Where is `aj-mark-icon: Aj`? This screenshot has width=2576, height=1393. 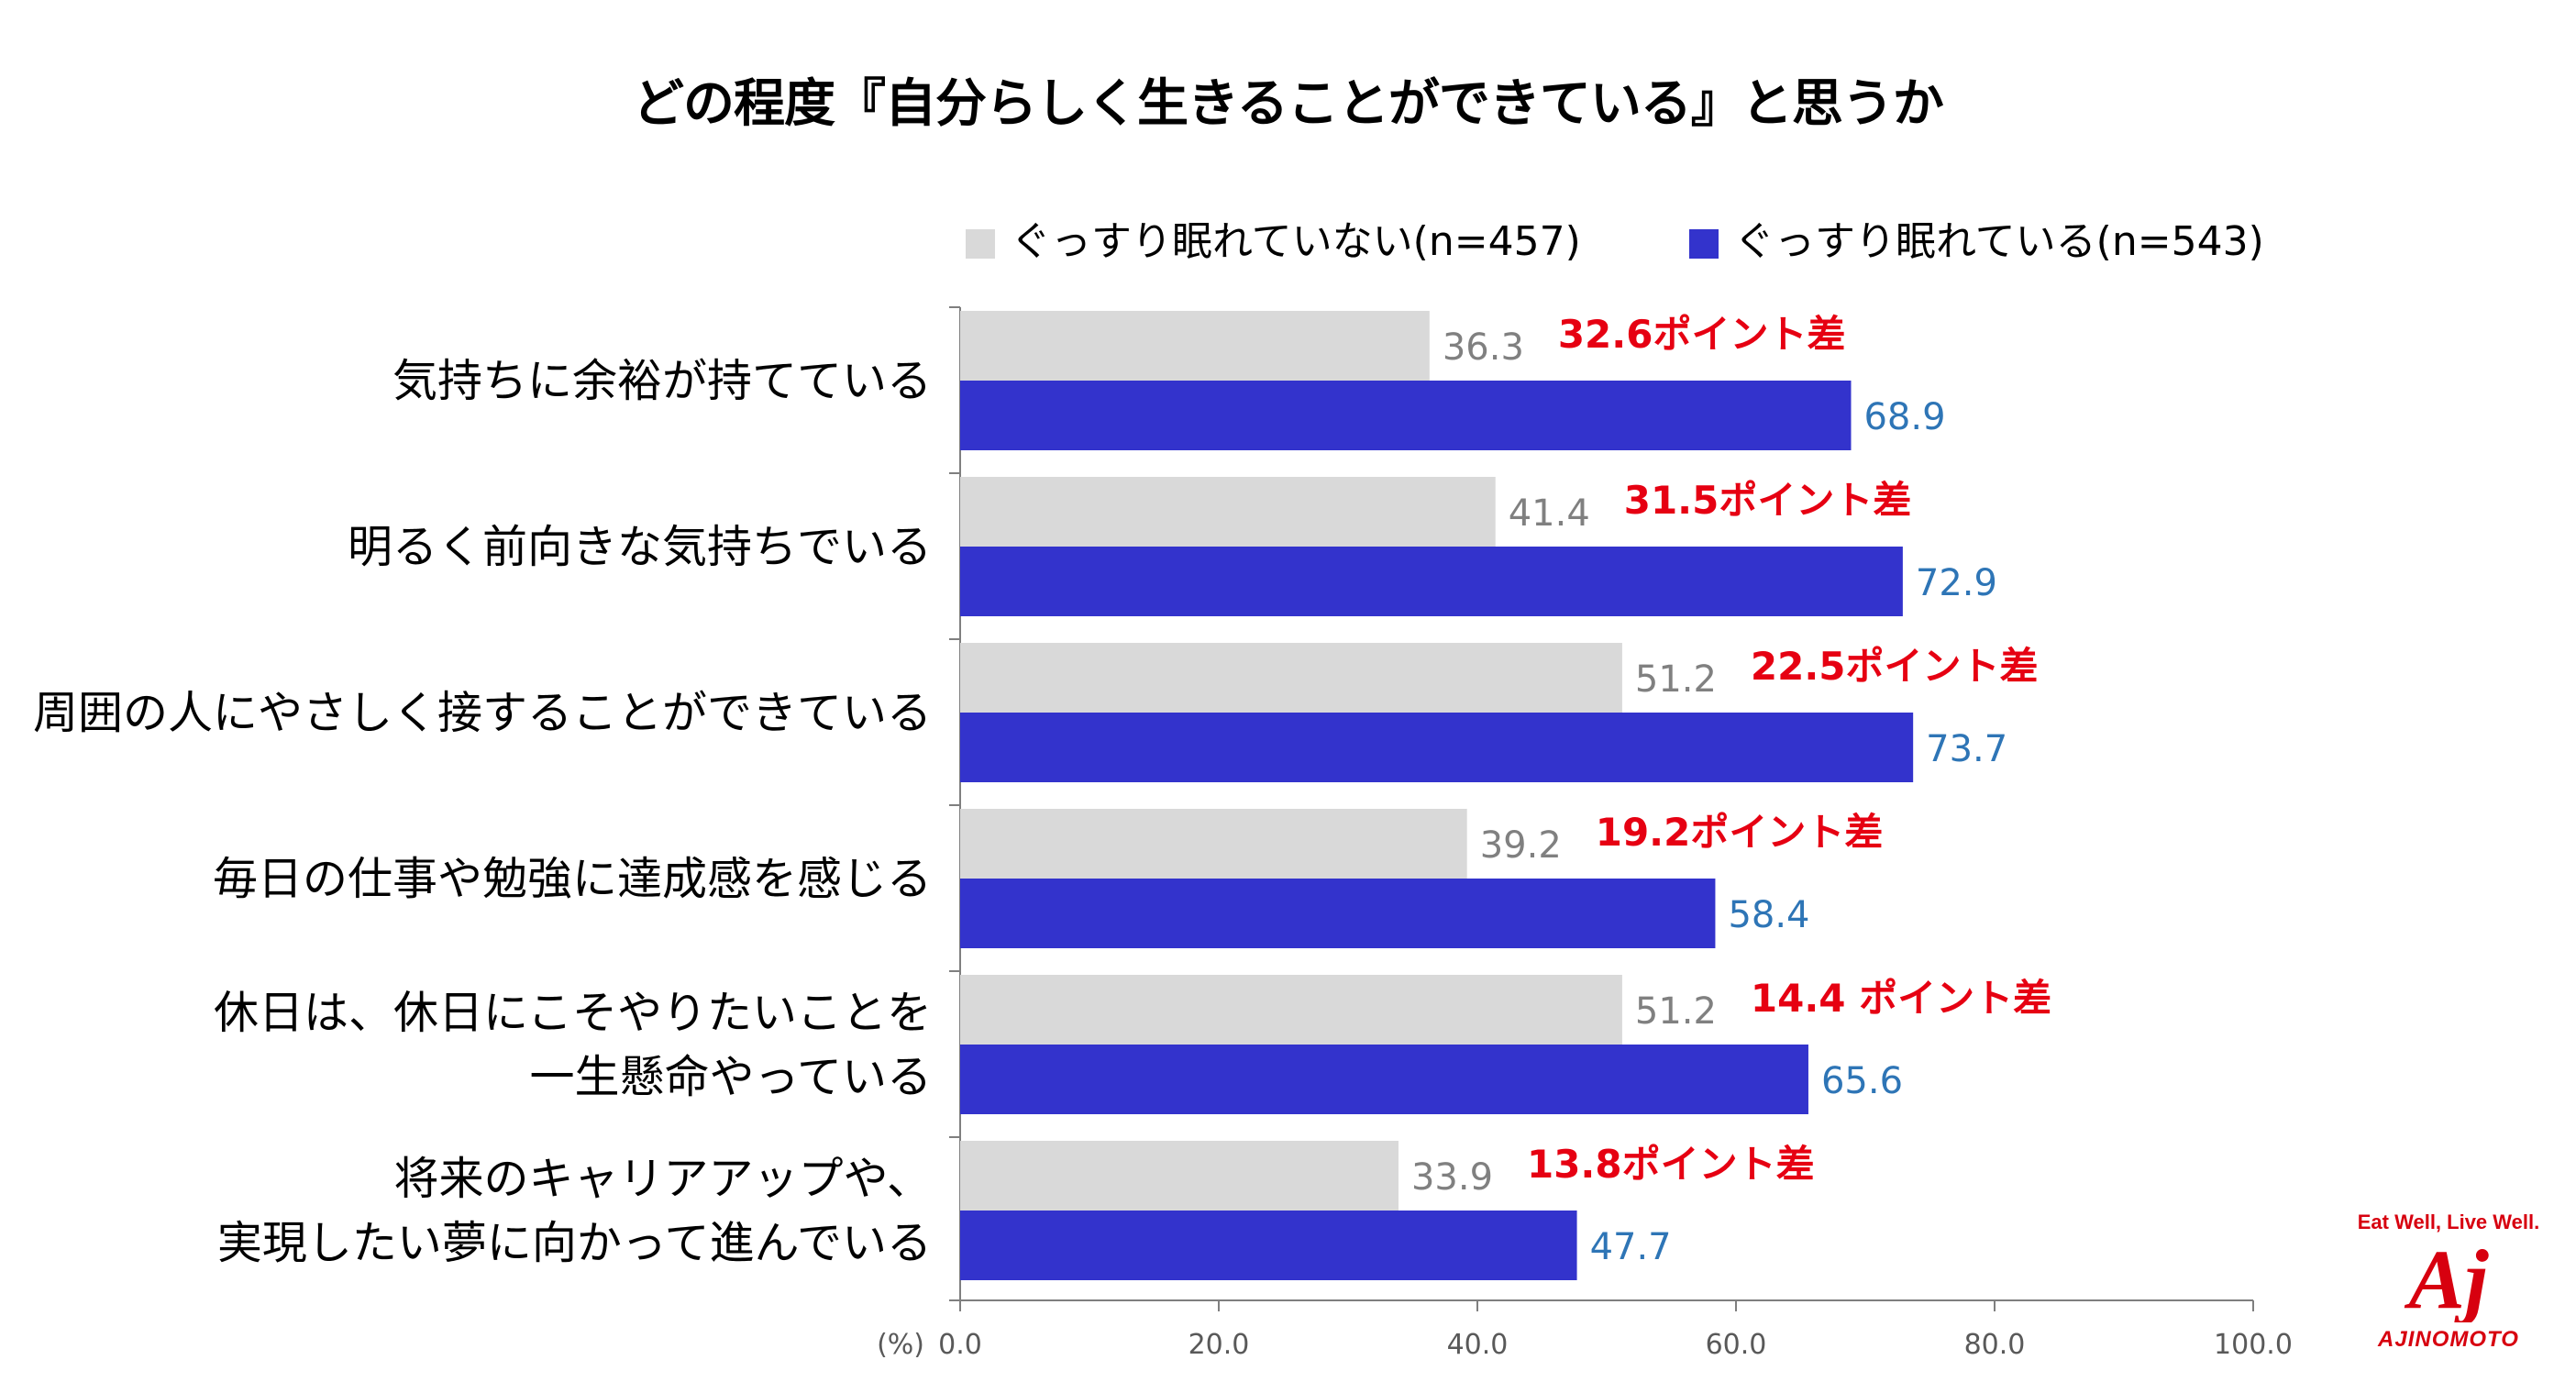
aj-mark-icon: Aj is located at coordinates (2447, 1279).